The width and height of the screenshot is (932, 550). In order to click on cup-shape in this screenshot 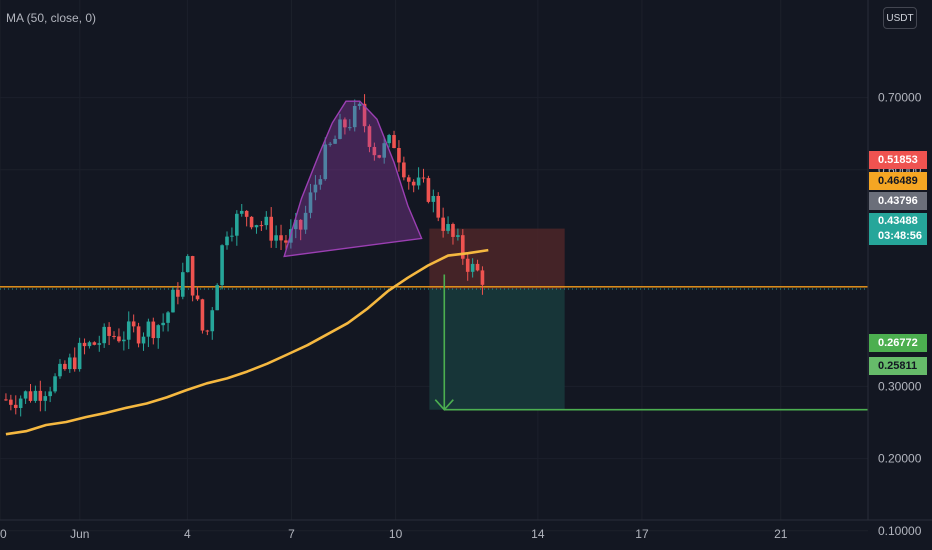, I will do `click(353, 179)`.